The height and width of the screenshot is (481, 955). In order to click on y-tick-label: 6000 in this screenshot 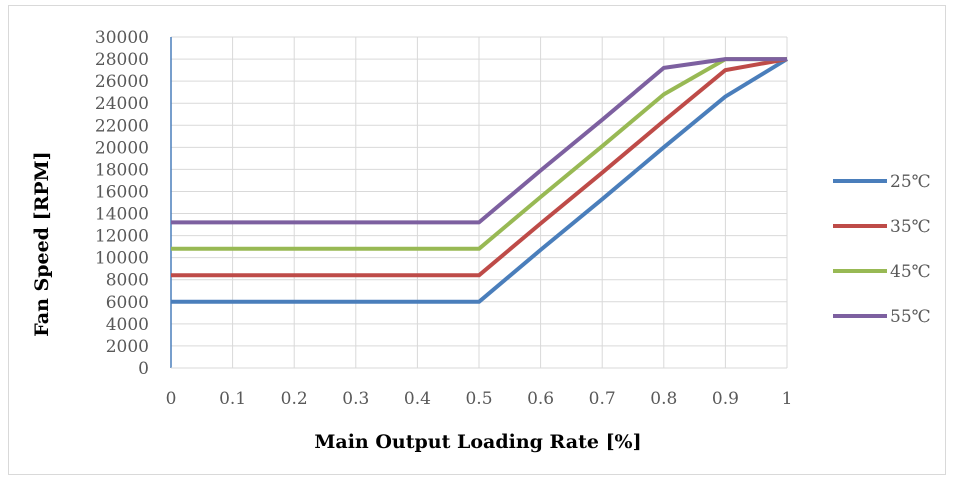, I will do `click(127, 303)`.